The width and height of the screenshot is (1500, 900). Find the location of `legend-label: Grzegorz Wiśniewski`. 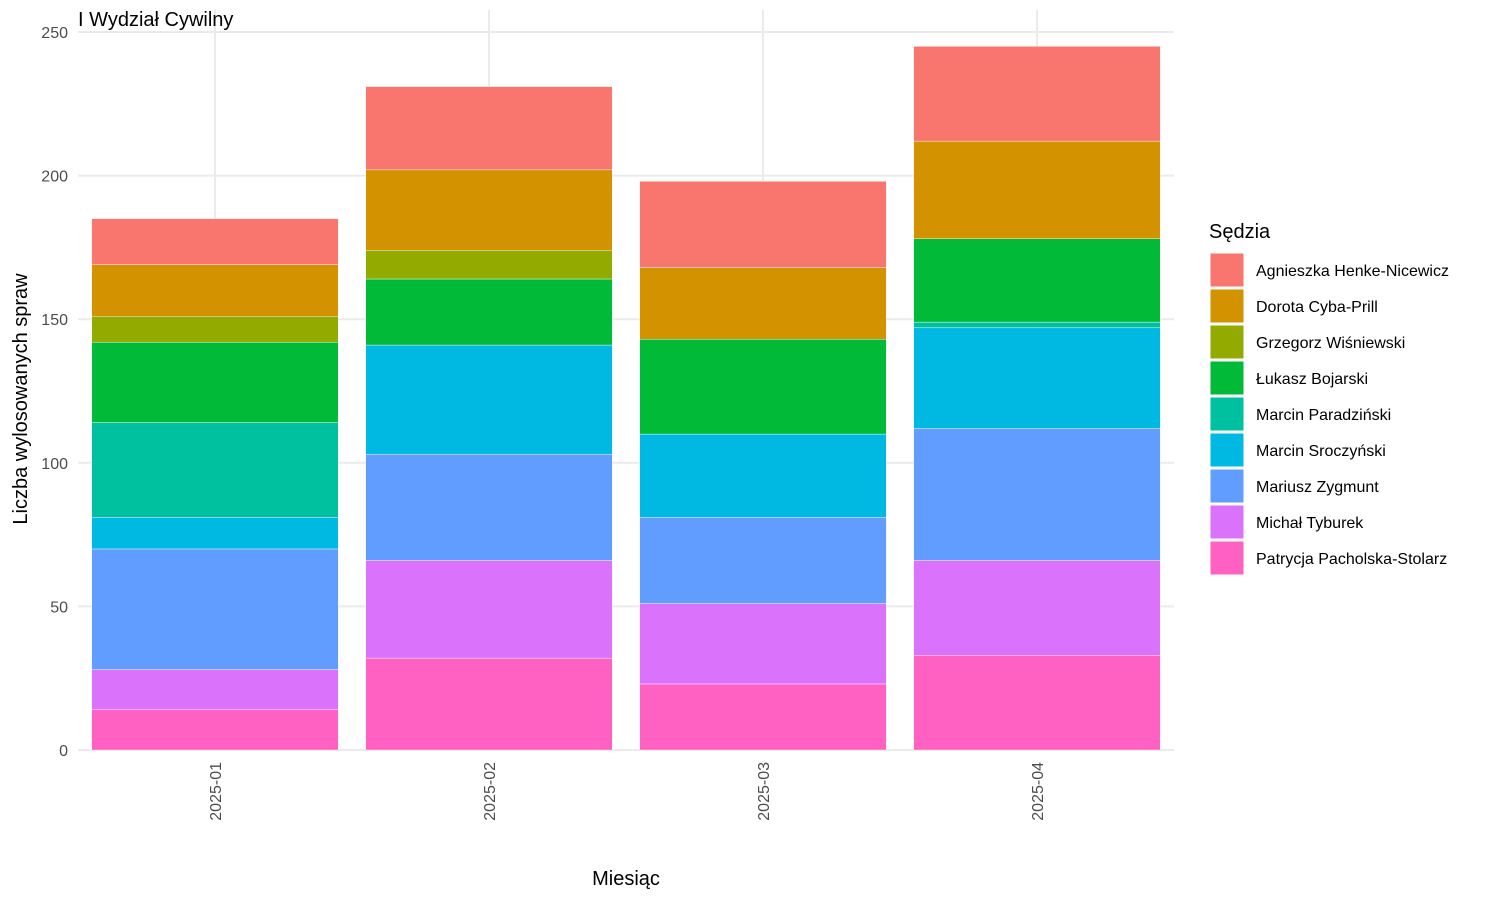

legend-label: Grzegorz Wiśniewski is located at coordinates (1330, 343).